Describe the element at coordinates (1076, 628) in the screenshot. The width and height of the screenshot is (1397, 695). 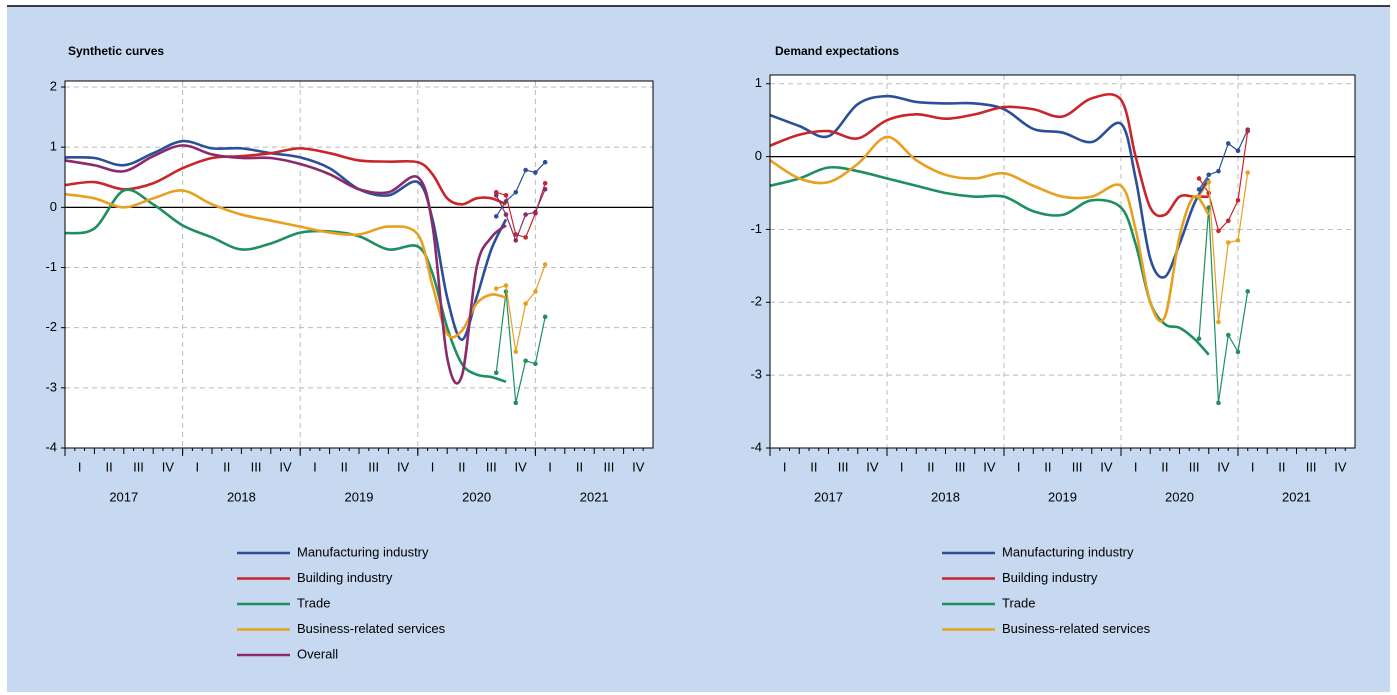
I see `legend-label: Business-related services` at that location.